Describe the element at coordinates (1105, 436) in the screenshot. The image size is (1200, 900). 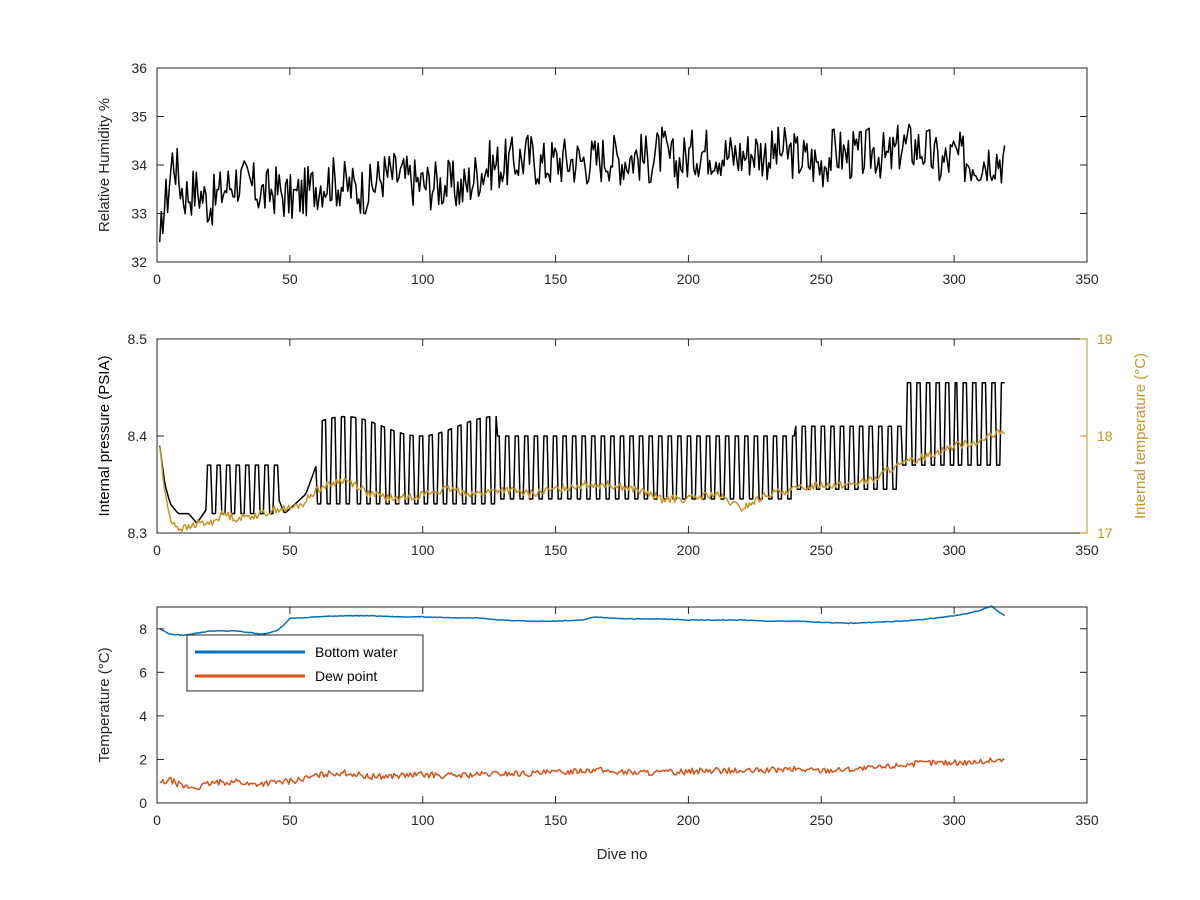
I see `y-right-tick-label: 18` at that location.